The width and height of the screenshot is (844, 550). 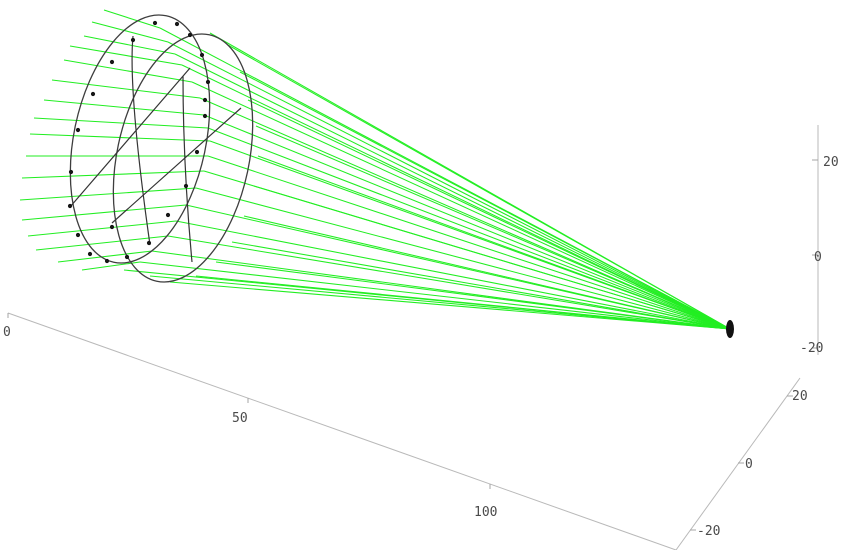 I want to click on y-axis-line, so click(x=738, y=463).